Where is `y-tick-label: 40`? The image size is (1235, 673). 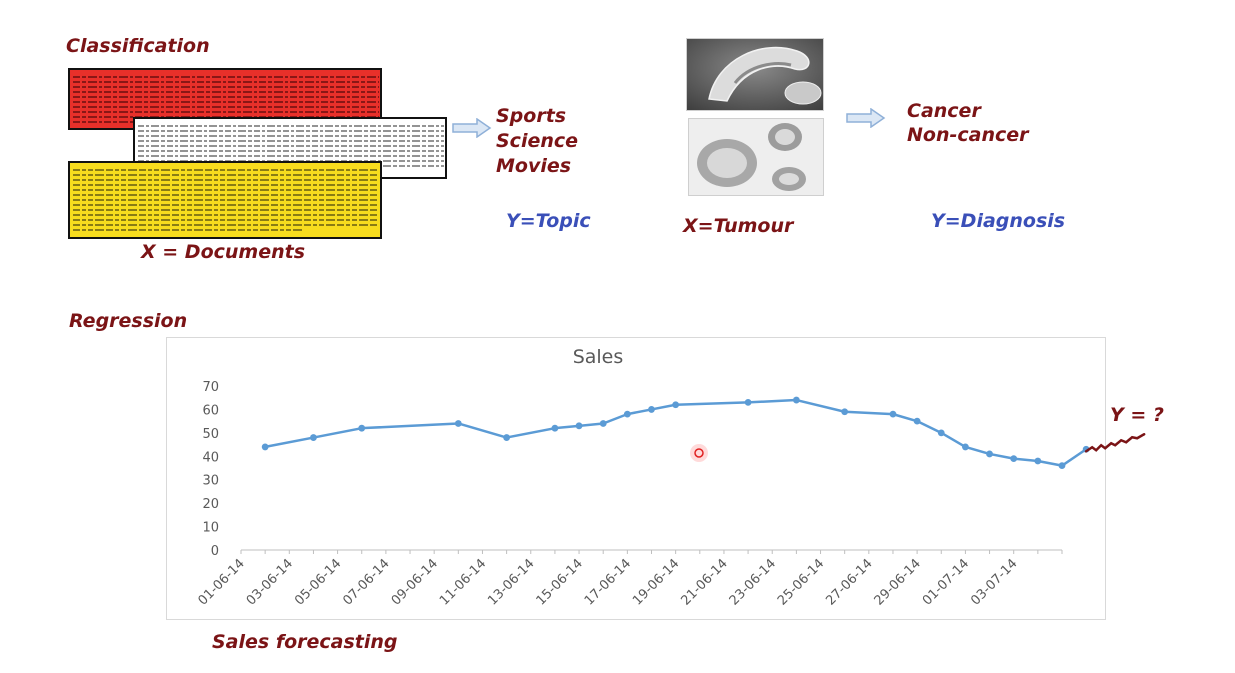
y-tick-label: 40 is located at coordinates (210, 457).